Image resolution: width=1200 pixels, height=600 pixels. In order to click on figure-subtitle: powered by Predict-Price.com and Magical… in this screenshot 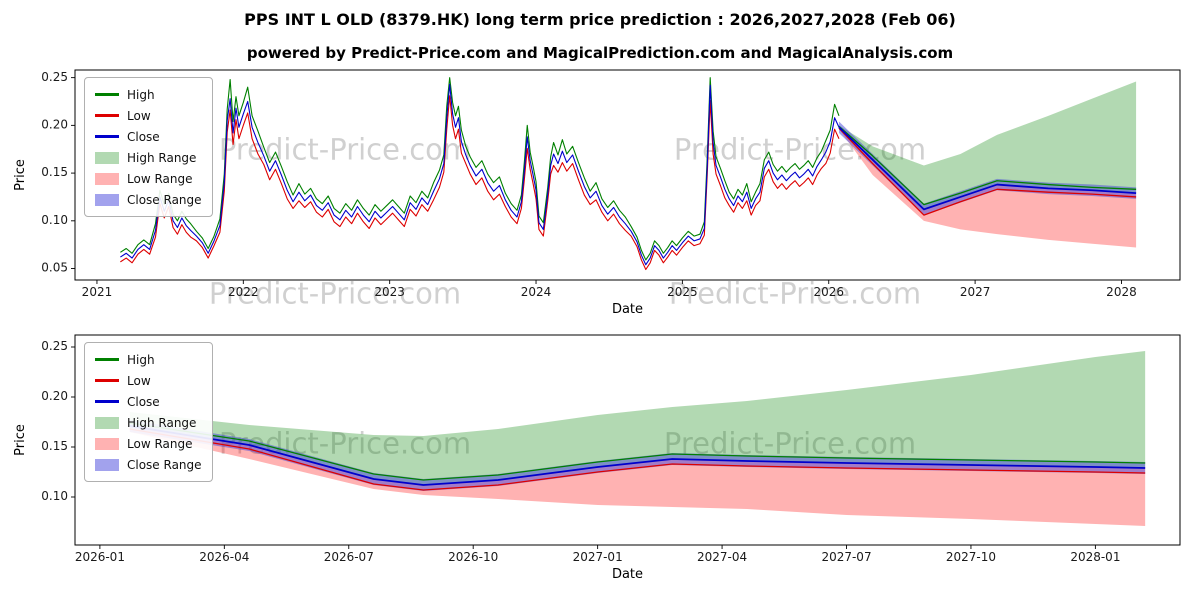, I will do `click(600, 53)`.